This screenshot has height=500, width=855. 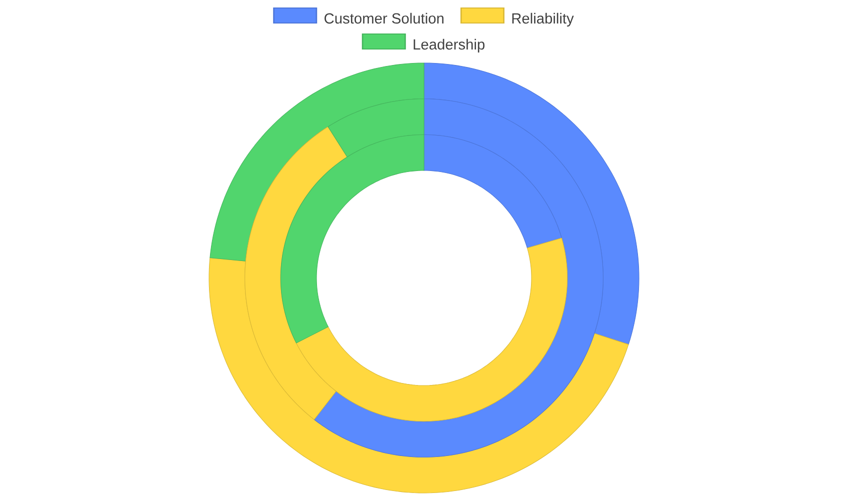 What do you see at coordinates (384, 18) in the screenshot?
I see `legend-label: Customer Solution` at bounding box center [384, 18].